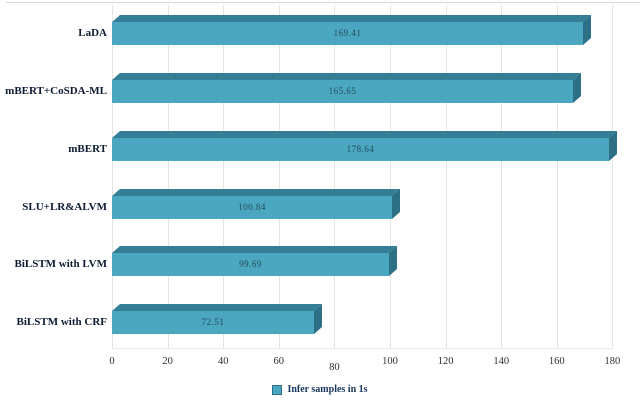 Image resolution: width=640 pixels, height=408 pixels. What do you see at coordinates (334, 367) in the screenshot?
I see `x-tick-label: 80` at bounding box center [334, 367].